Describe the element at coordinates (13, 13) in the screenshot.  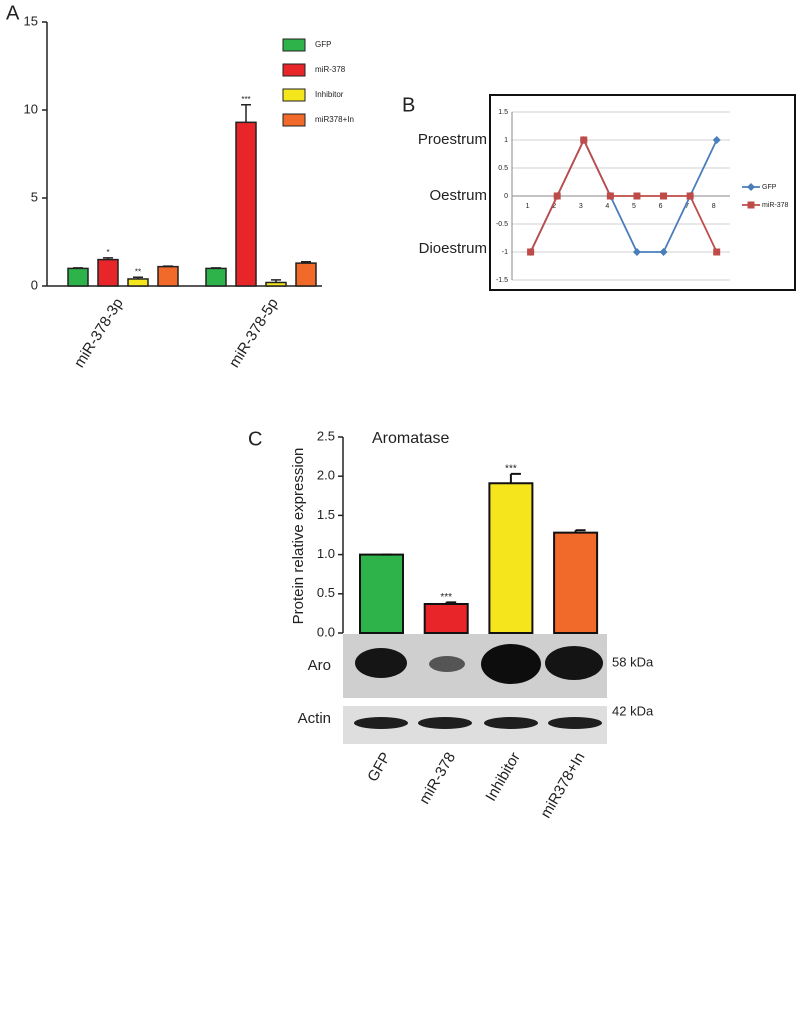
I see `panel-label: A` at that location.